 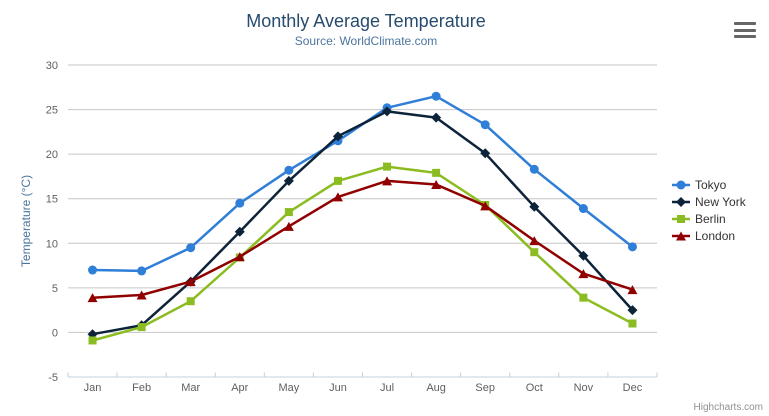 I want to click on x-axis-label: Jul, so click(x=387, y=388).